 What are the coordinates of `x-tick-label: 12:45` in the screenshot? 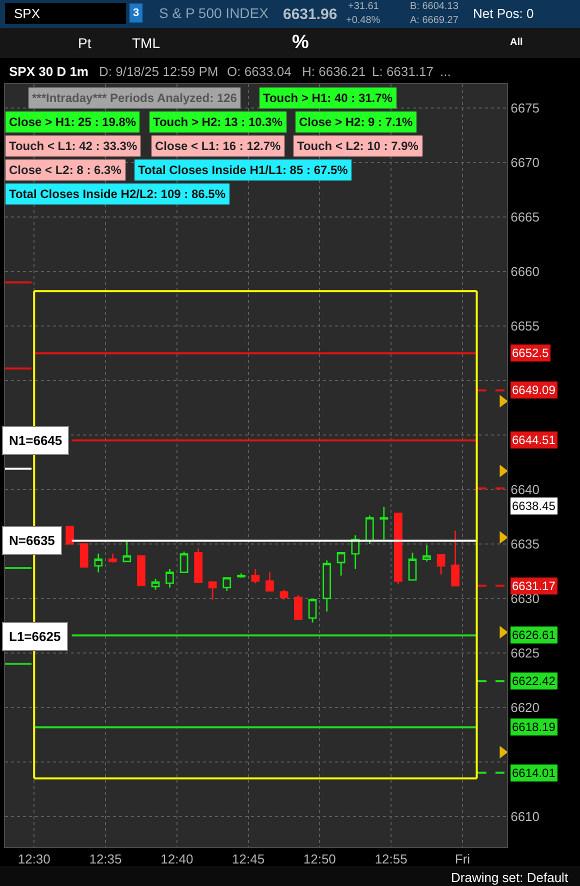 It's located at (248, 859).